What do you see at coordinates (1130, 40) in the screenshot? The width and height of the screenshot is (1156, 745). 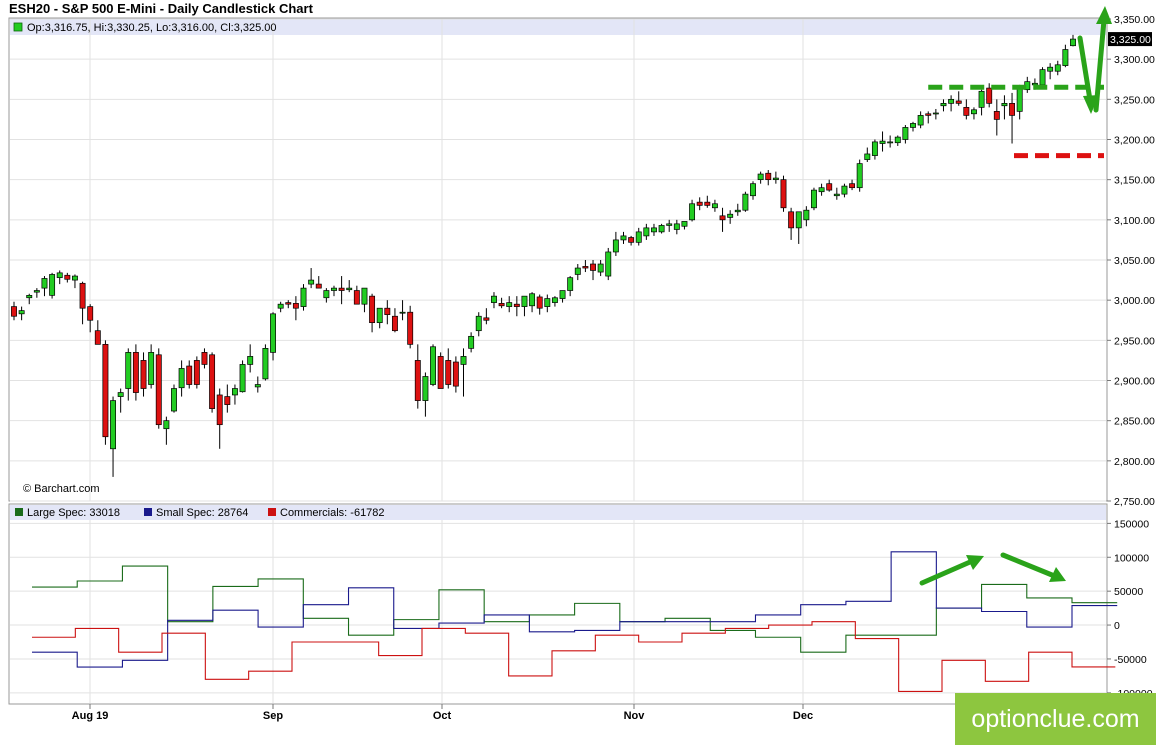 I see `last-price-tag-label: 3,325.00` at bounding box center [1130, 40].